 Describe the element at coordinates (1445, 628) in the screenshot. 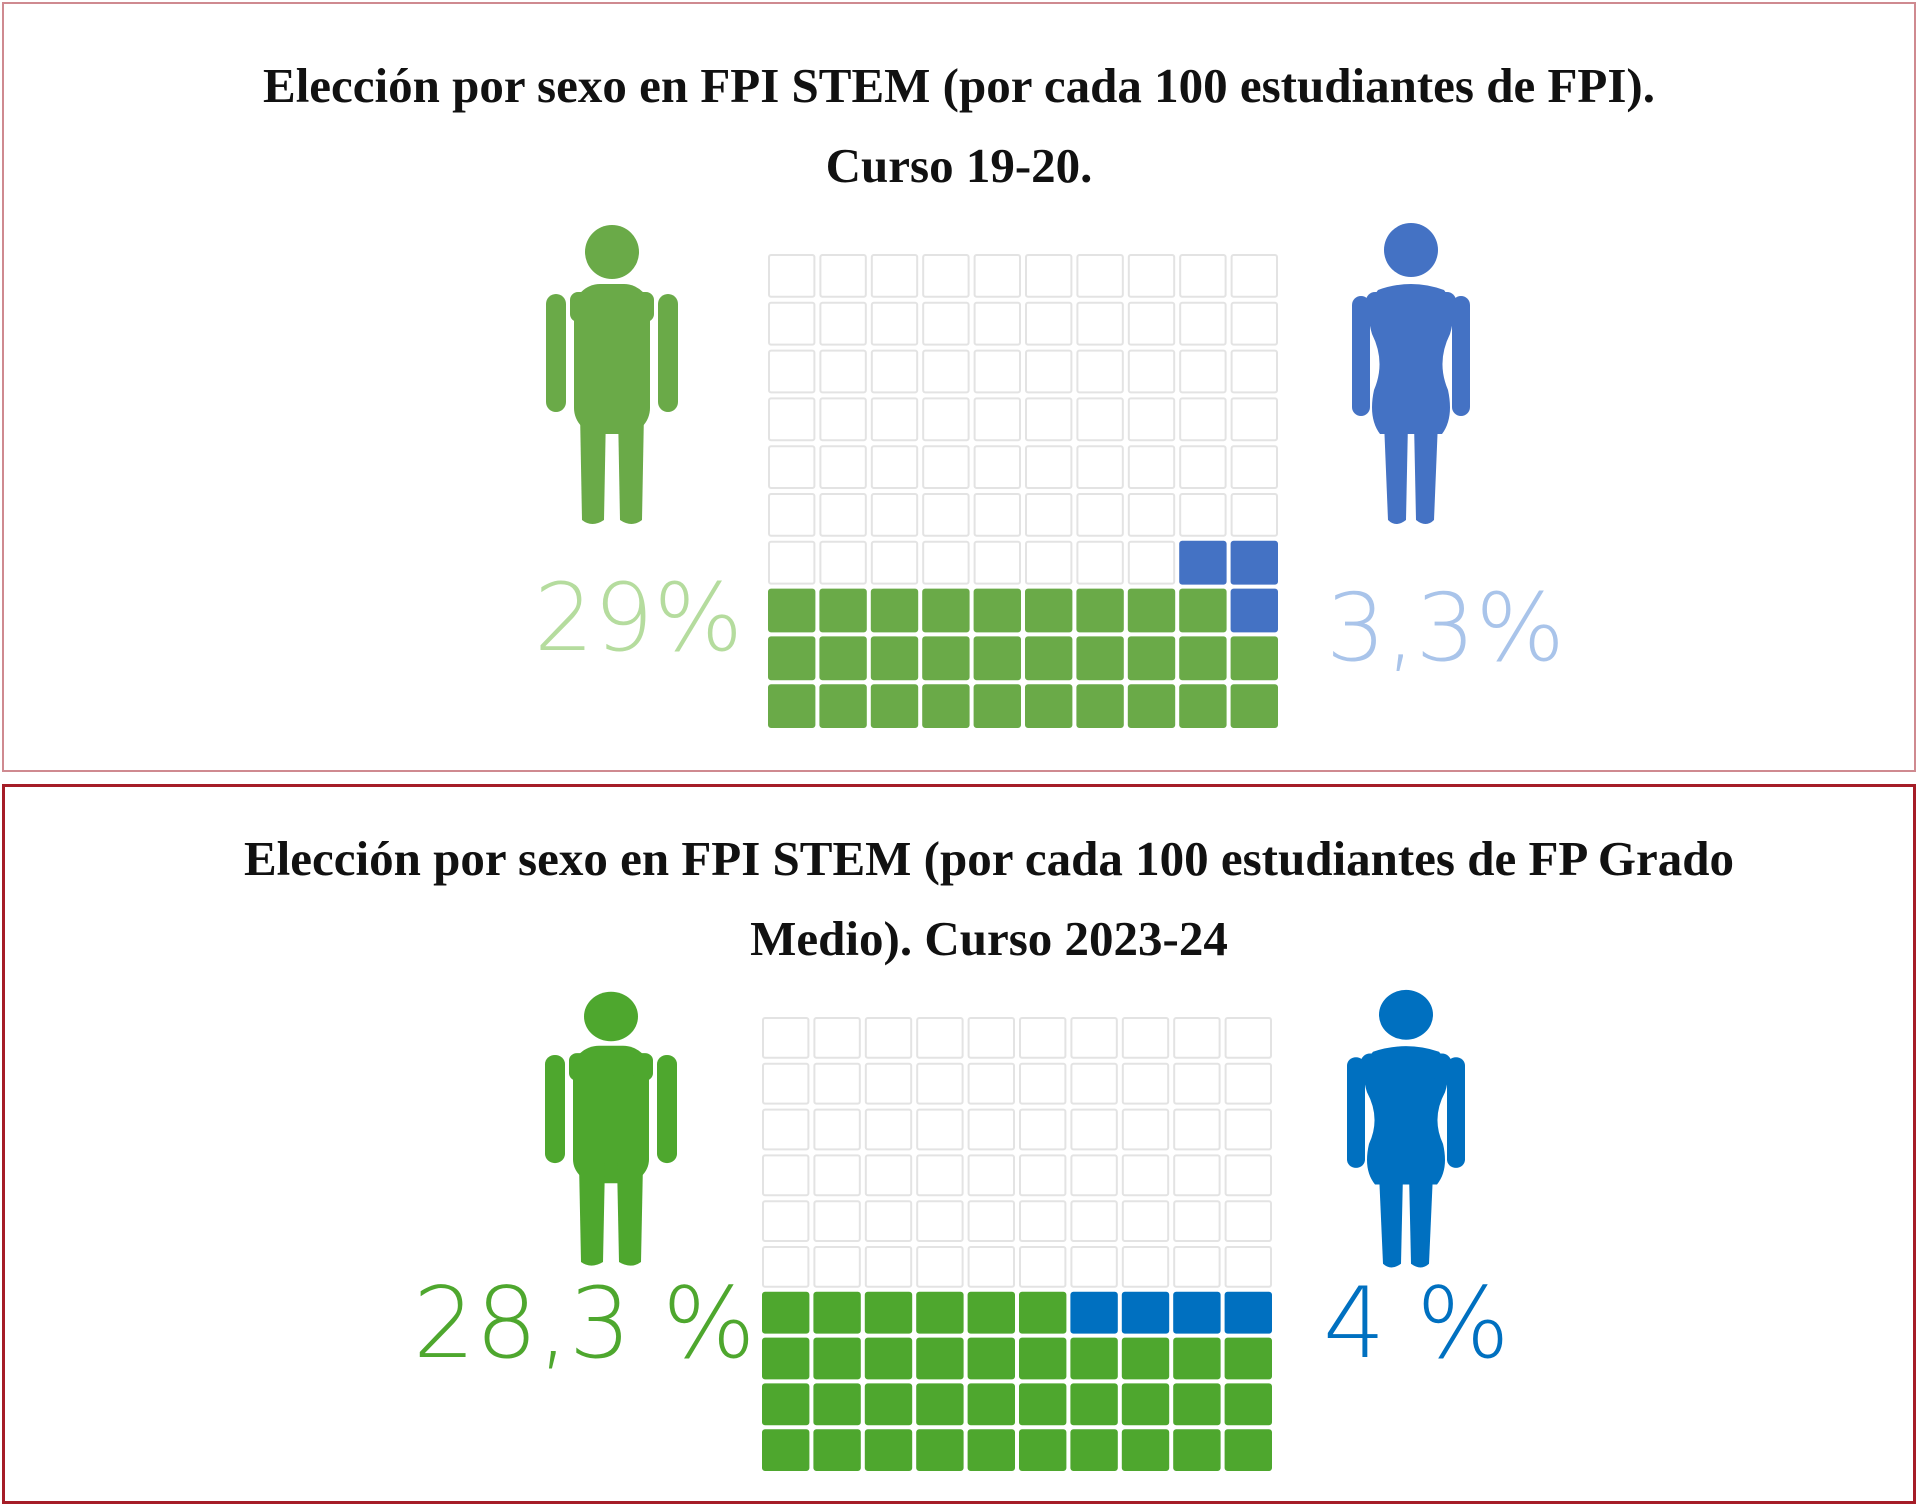

I see `women-percentage: 3,3%` at that location.